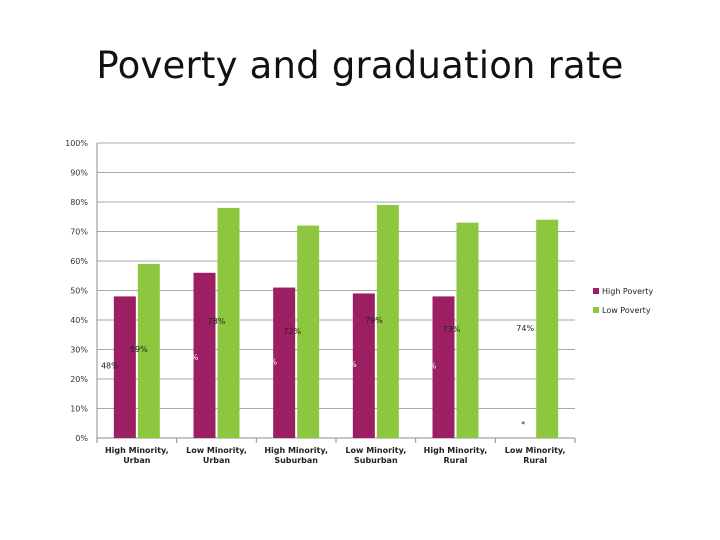 Image resolution: width=720 pixels, height=540 pixels. What do you see at coordinates (190, 357) in the screenshot?
I see `data-label: 56%` at bounding box center [190, 357].